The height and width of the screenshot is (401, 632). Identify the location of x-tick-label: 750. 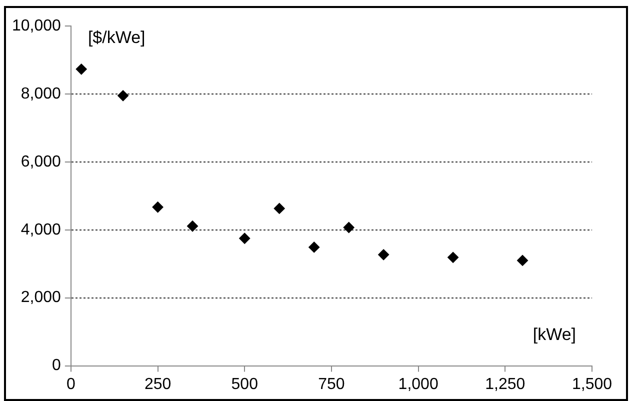
(331, 384).